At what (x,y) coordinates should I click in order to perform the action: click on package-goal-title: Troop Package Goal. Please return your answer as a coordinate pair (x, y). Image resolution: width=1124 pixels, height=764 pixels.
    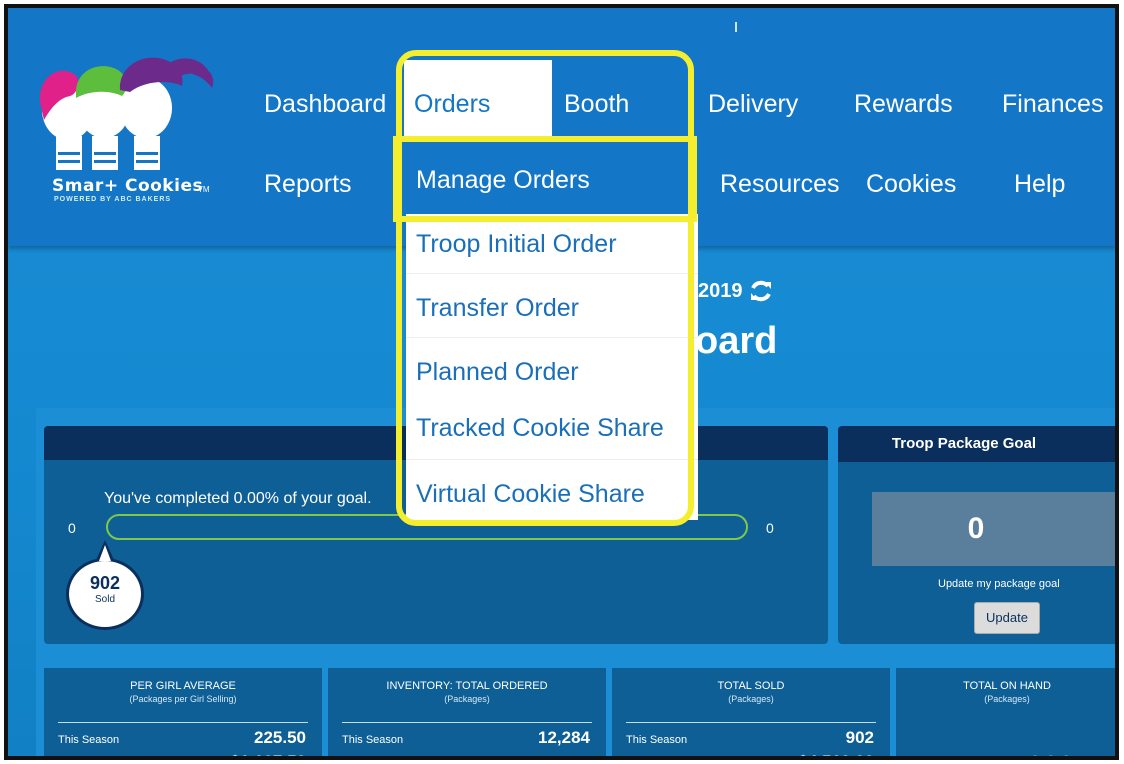
    Looking at the image, I should click on (976, 444).